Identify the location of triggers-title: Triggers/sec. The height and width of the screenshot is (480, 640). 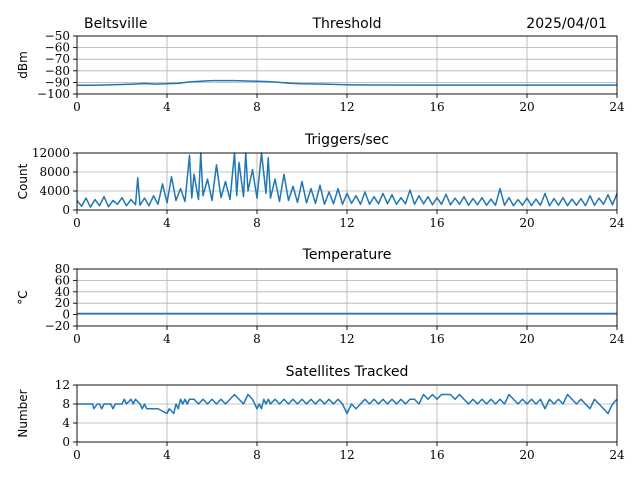
(346, 140).